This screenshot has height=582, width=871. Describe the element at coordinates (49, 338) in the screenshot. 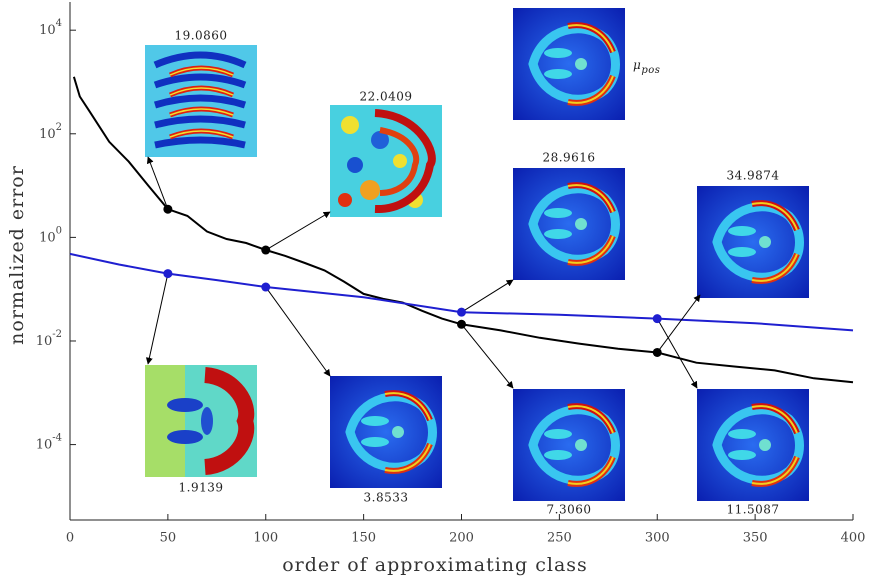

I see `y-tick-label: 10⁻²` at that location.